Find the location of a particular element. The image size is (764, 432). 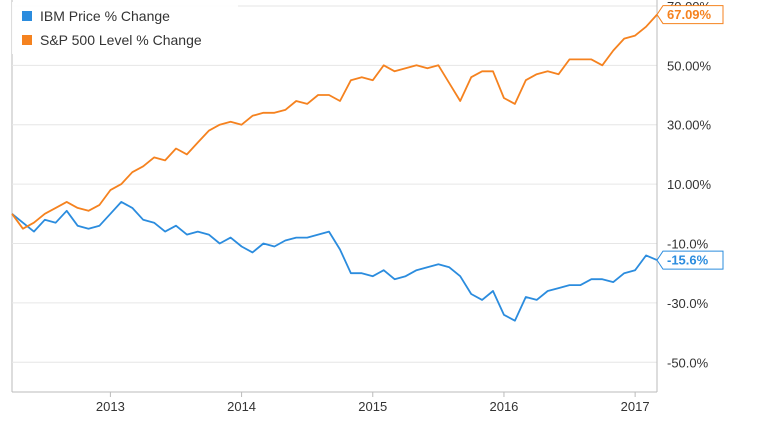

end-label-text: 67.09% is located at coordinates (689, 14).